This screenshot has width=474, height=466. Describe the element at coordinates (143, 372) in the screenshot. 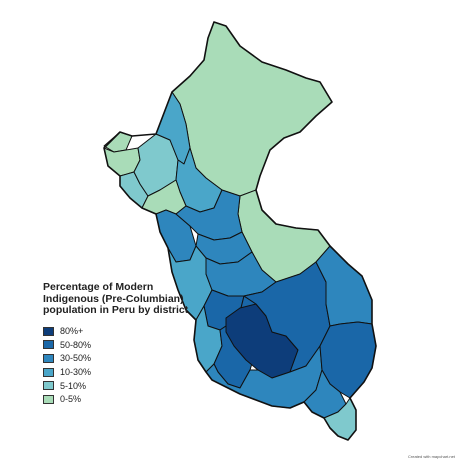

I see `legend-item: 10-30%` at that location.